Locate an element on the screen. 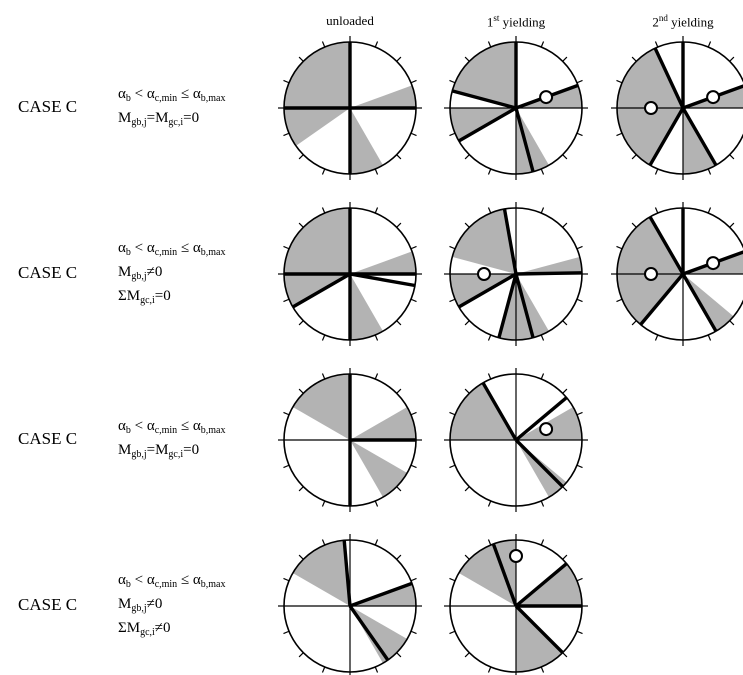 The width and height of the screenshot is (743, 675). condition-line: Mgb,j≠0 is located at coordinates (140, 273).